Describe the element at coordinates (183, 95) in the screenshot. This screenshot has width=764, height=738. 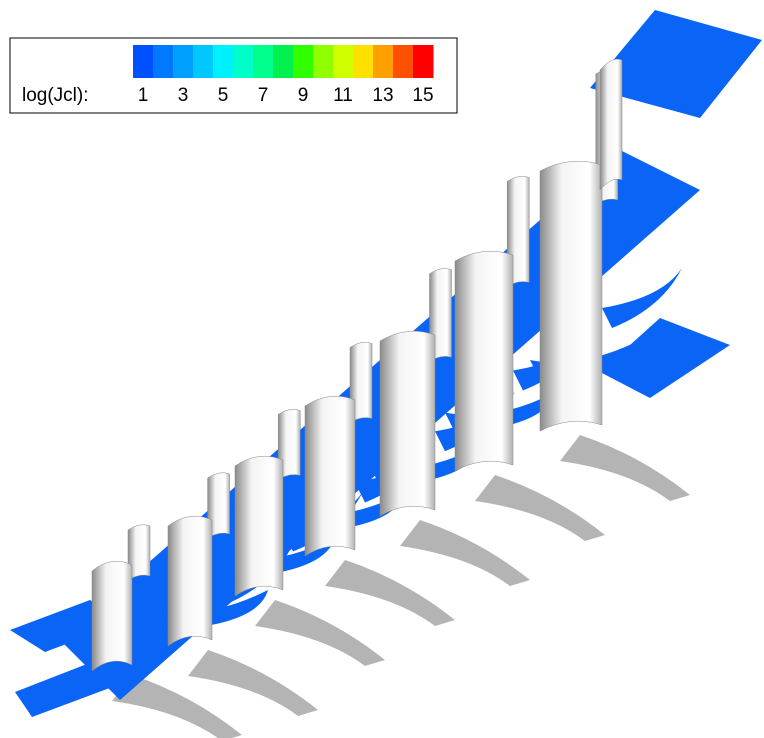
I see `tick-label: 3` at that location.